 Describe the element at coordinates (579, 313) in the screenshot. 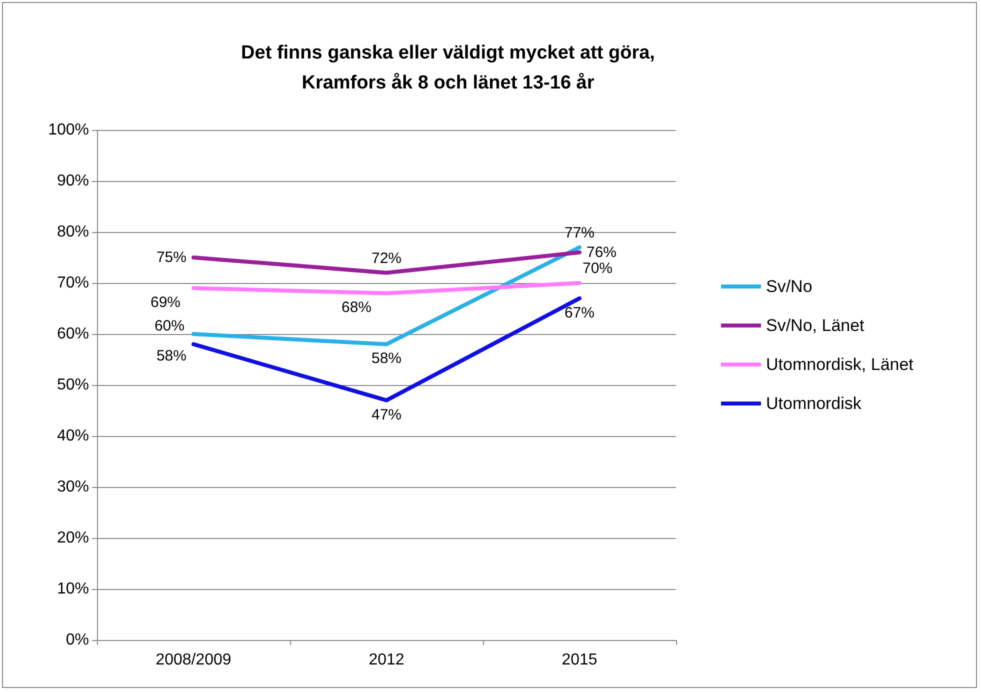

I see `data-label: 67%` at that location.